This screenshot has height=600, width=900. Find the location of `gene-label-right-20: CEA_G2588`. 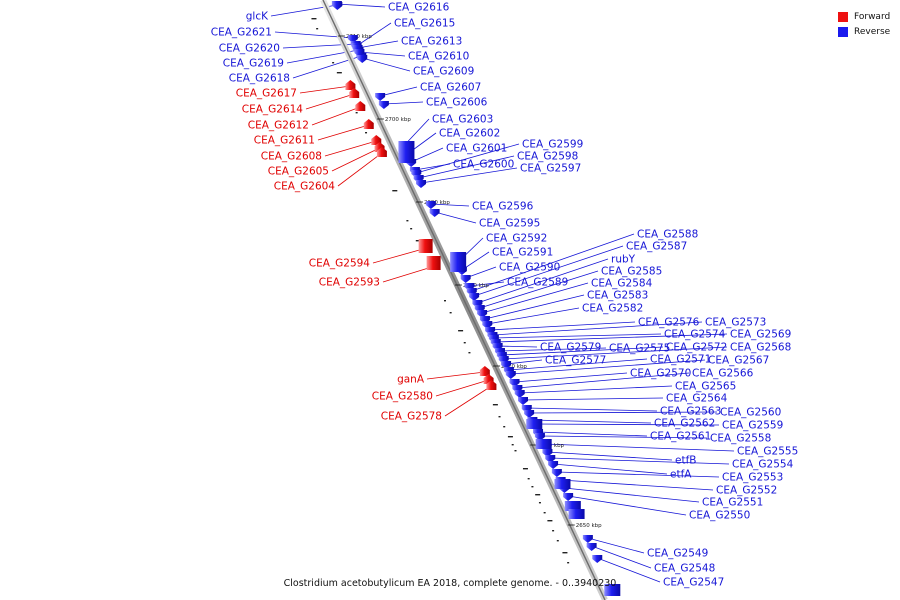

gene-label-right-20: CEA_G2588 is located at coordinates (667, 235).